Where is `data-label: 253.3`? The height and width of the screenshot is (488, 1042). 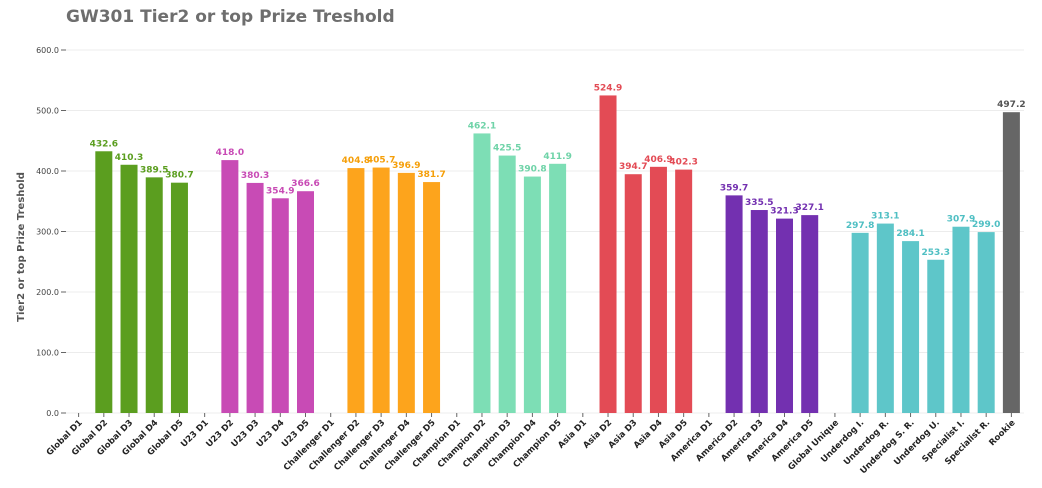 data-label: 253.3 is located at coordinates (936, 253).